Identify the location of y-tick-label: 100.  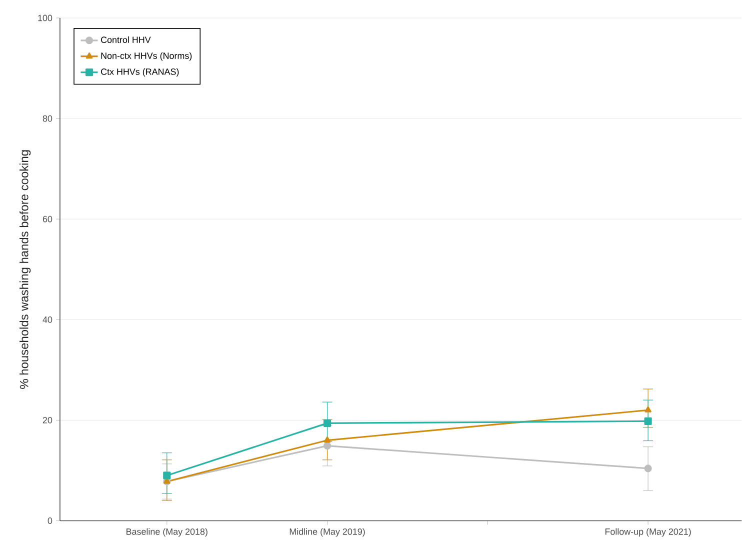
(45, 18).